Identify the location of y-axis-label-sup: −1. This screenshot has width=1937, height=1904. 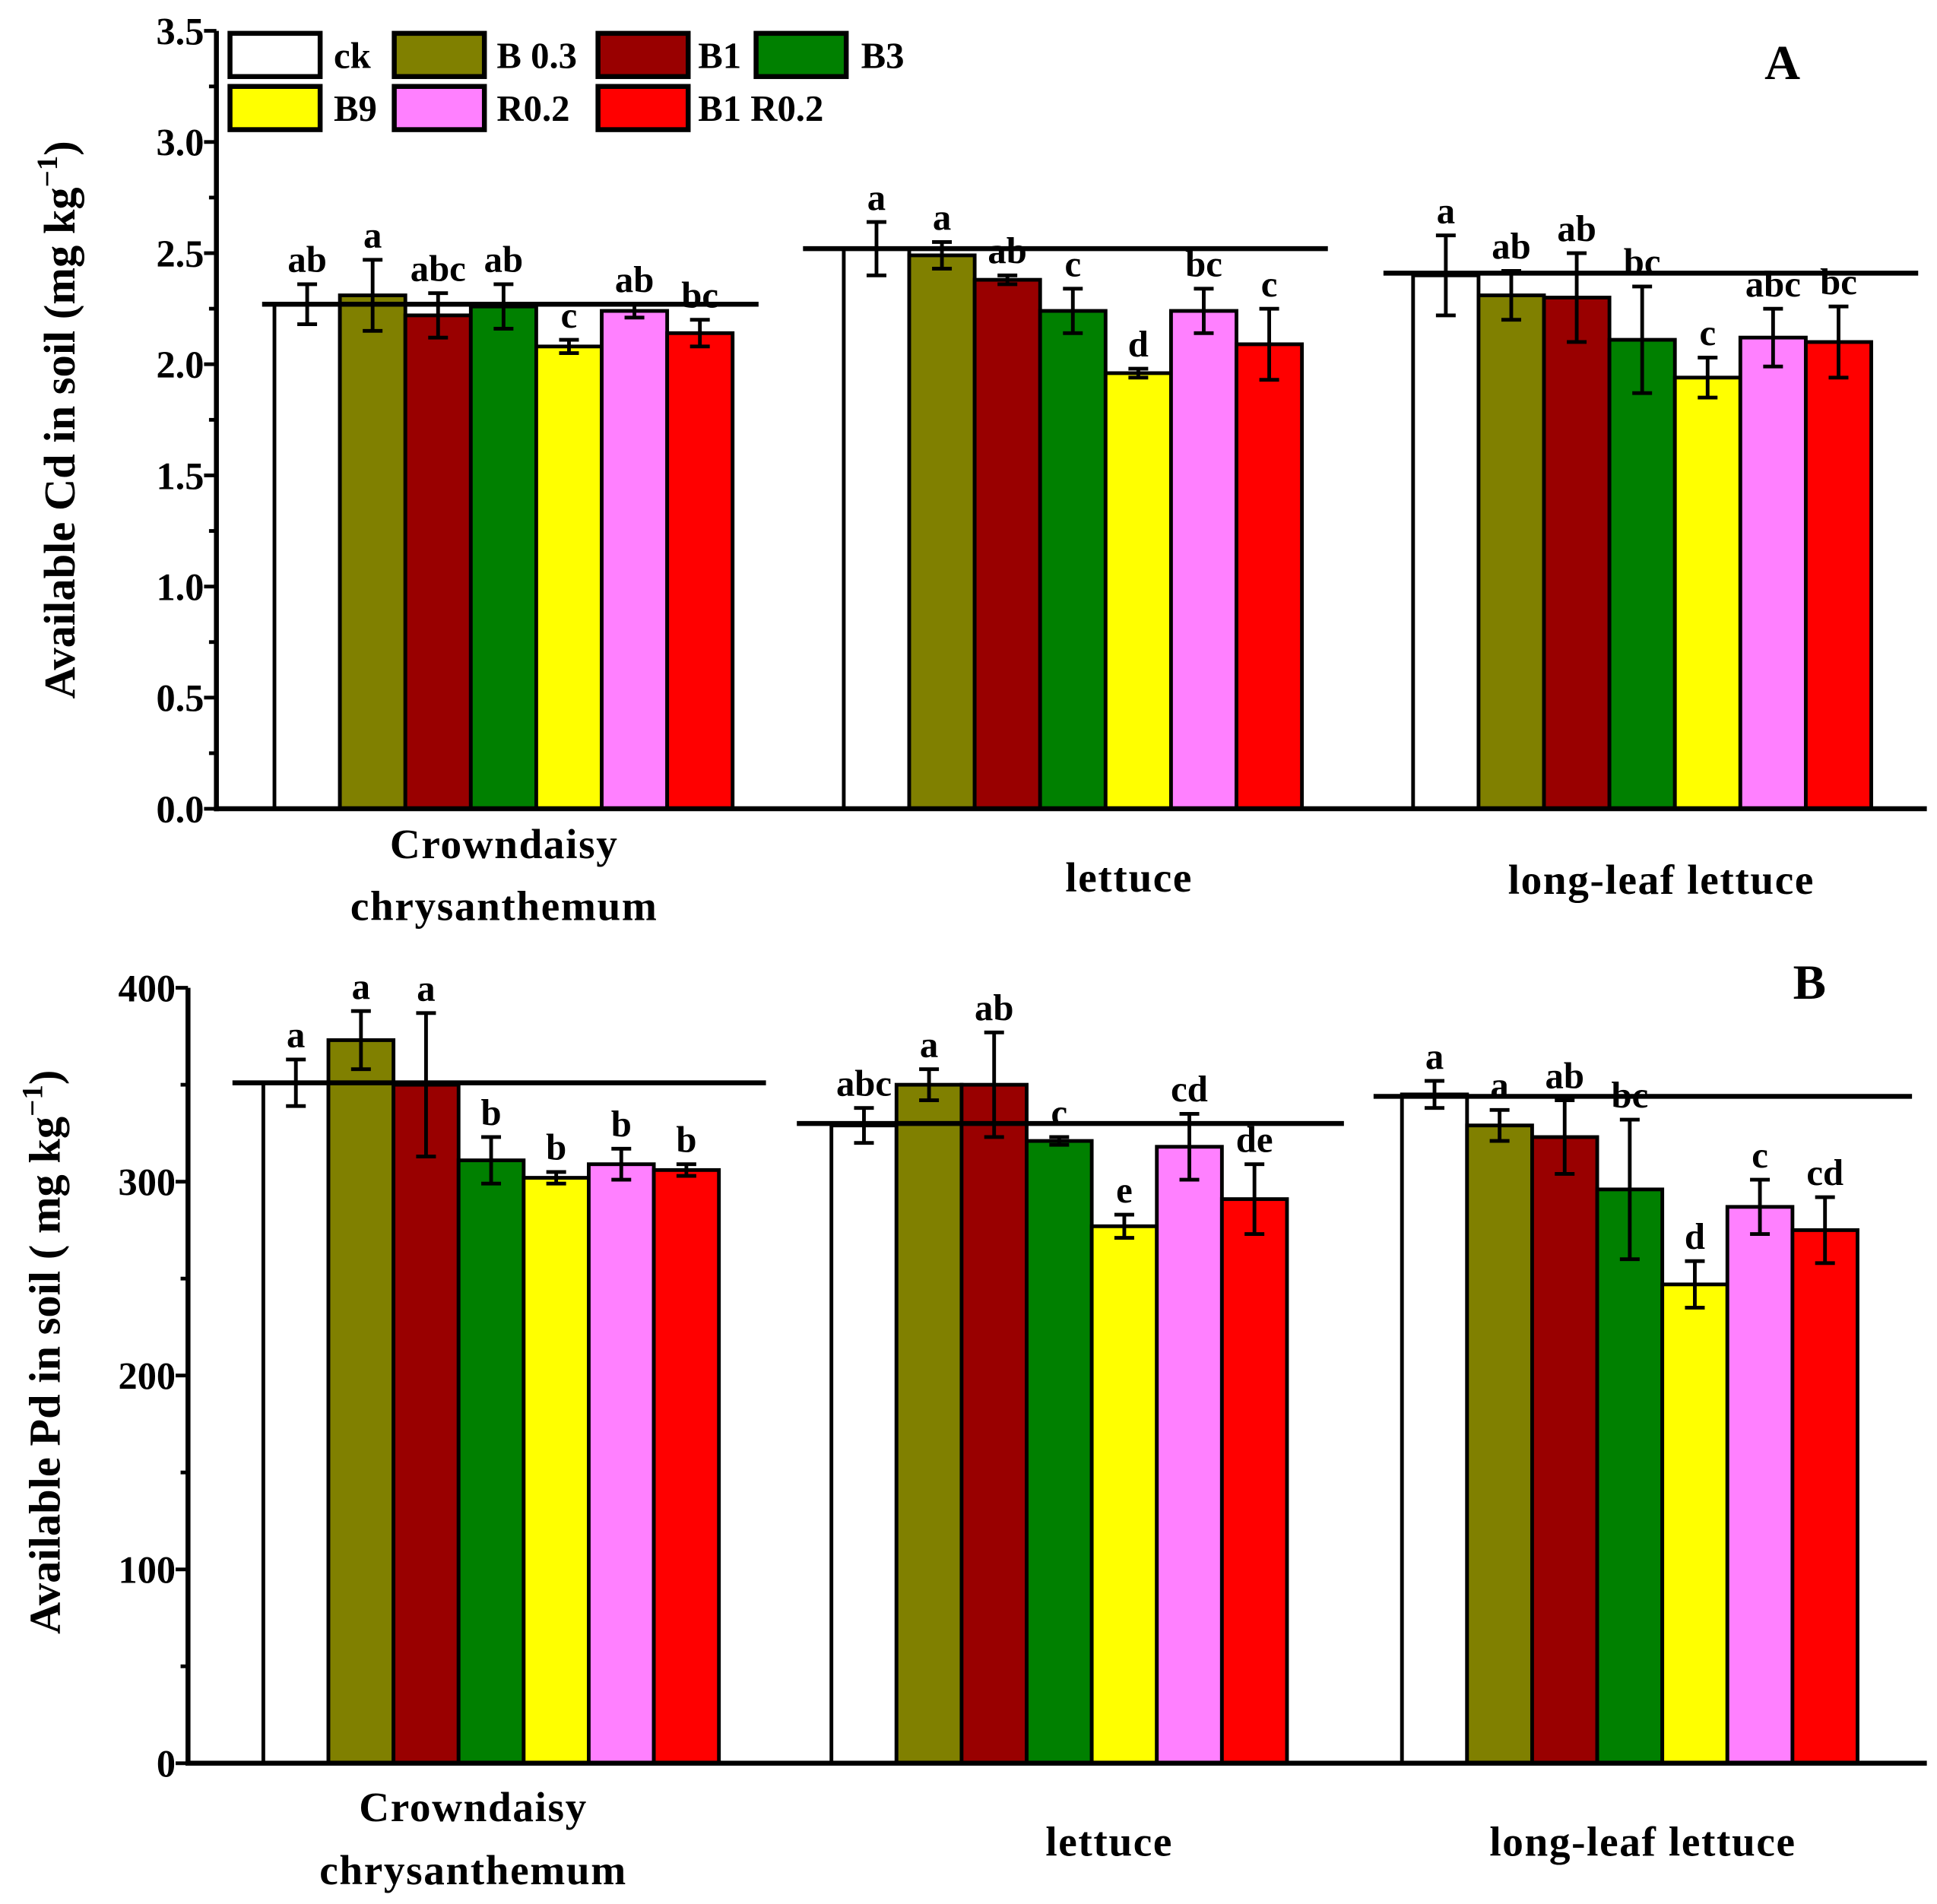
(48, 172).